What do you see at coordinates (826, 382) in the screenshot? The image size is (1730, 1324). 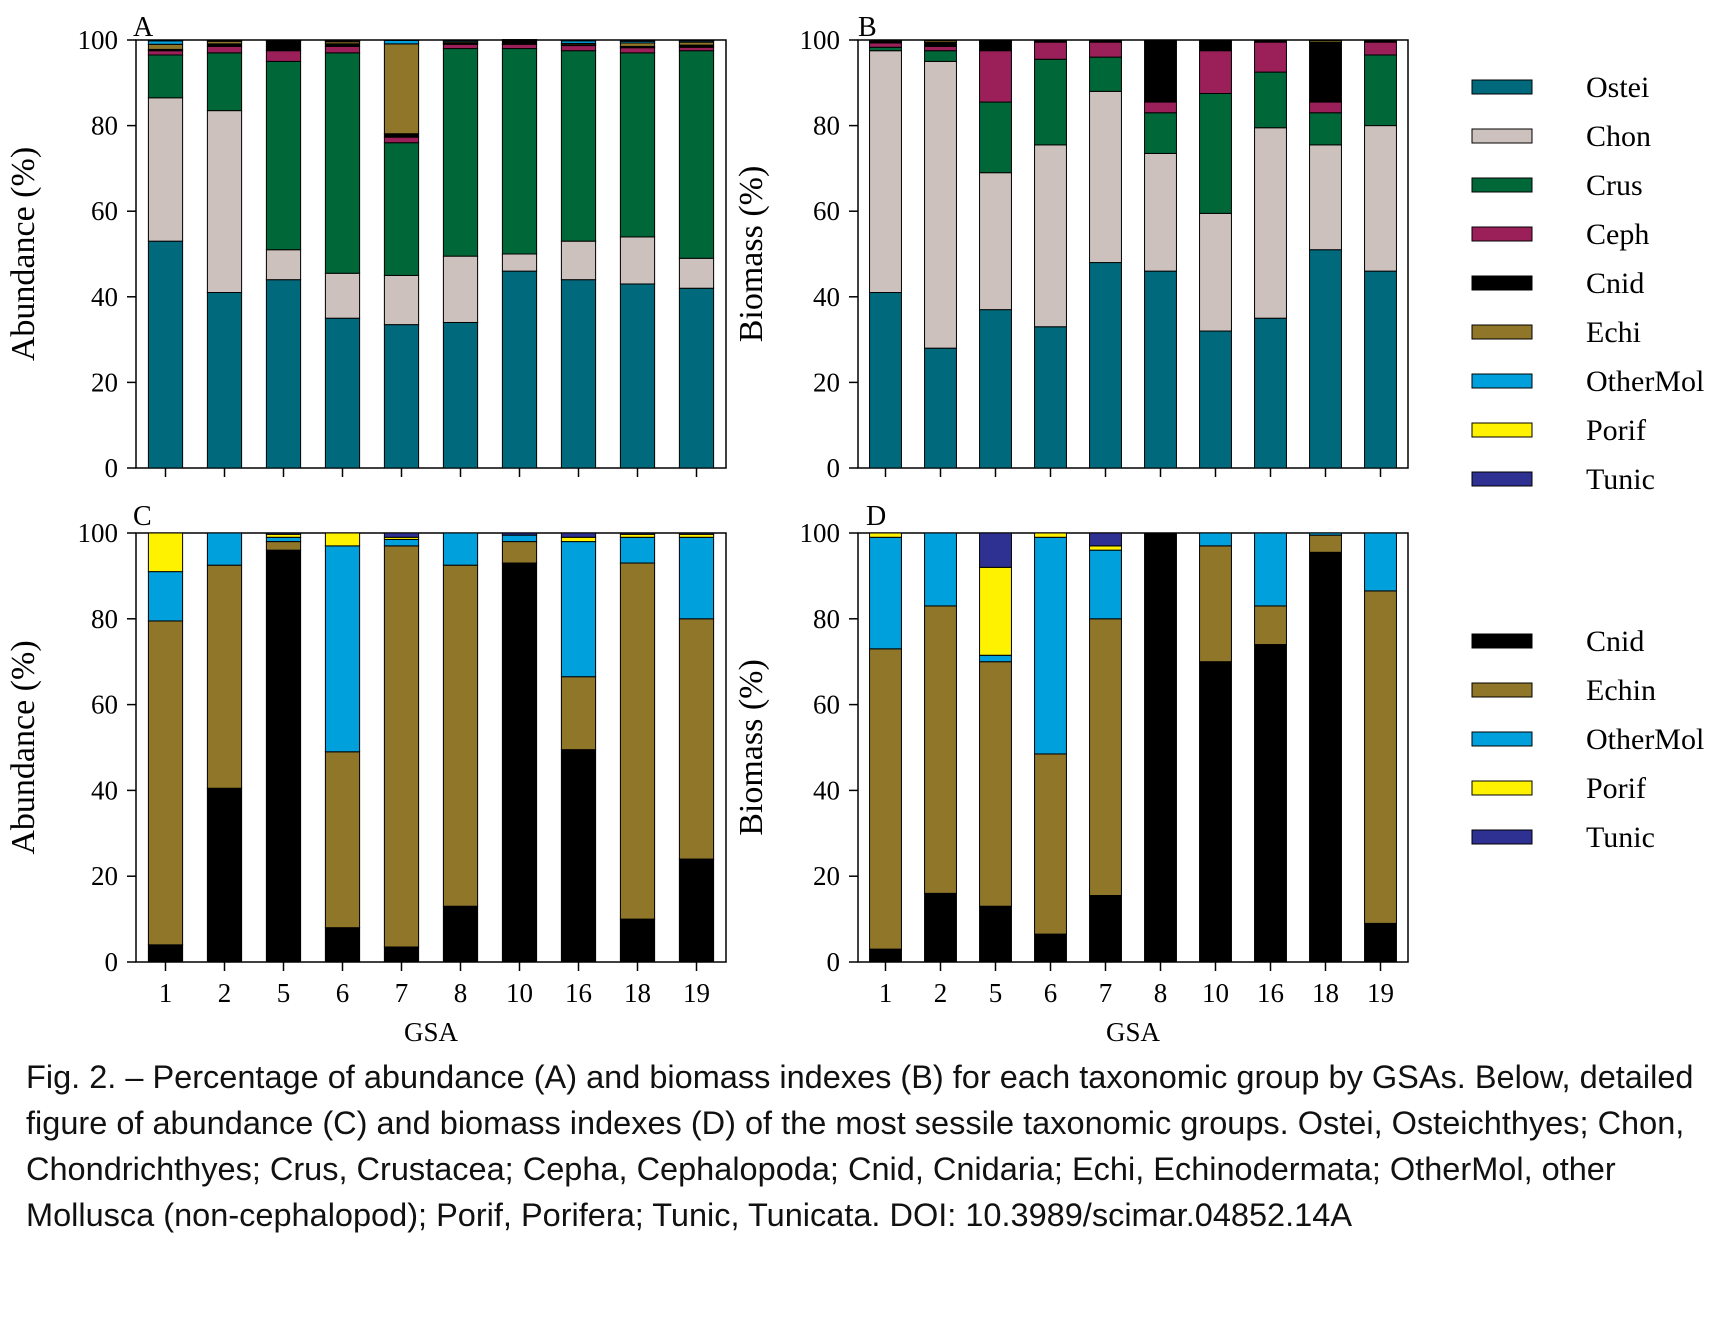 I see `y-tick-label: 20` at bounding box center [826, 382].